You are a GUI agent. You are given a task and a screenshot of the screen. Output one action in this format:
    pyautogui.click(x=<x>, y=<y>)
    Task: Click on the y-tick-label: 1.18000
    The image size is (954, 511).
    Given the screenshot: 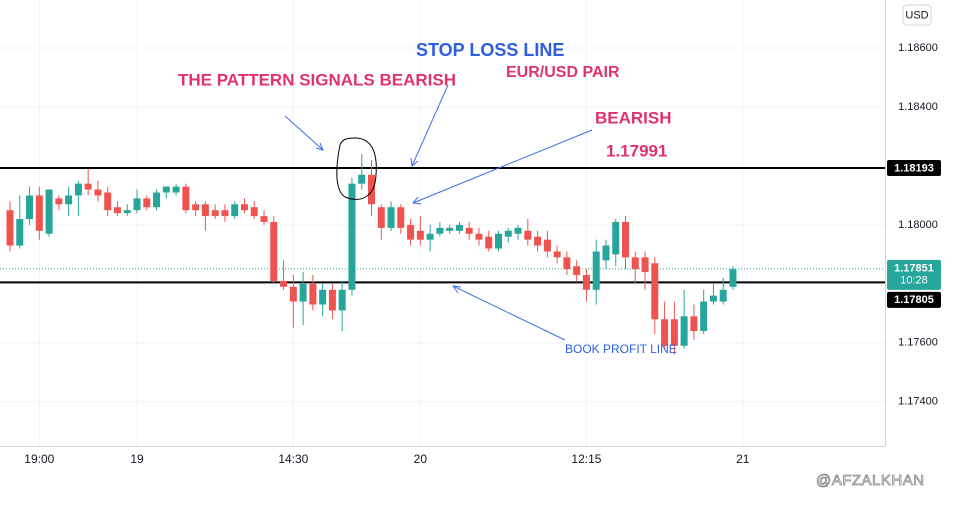 What is the action you would take?
    pyautogui.click(x=918, y=225)
    